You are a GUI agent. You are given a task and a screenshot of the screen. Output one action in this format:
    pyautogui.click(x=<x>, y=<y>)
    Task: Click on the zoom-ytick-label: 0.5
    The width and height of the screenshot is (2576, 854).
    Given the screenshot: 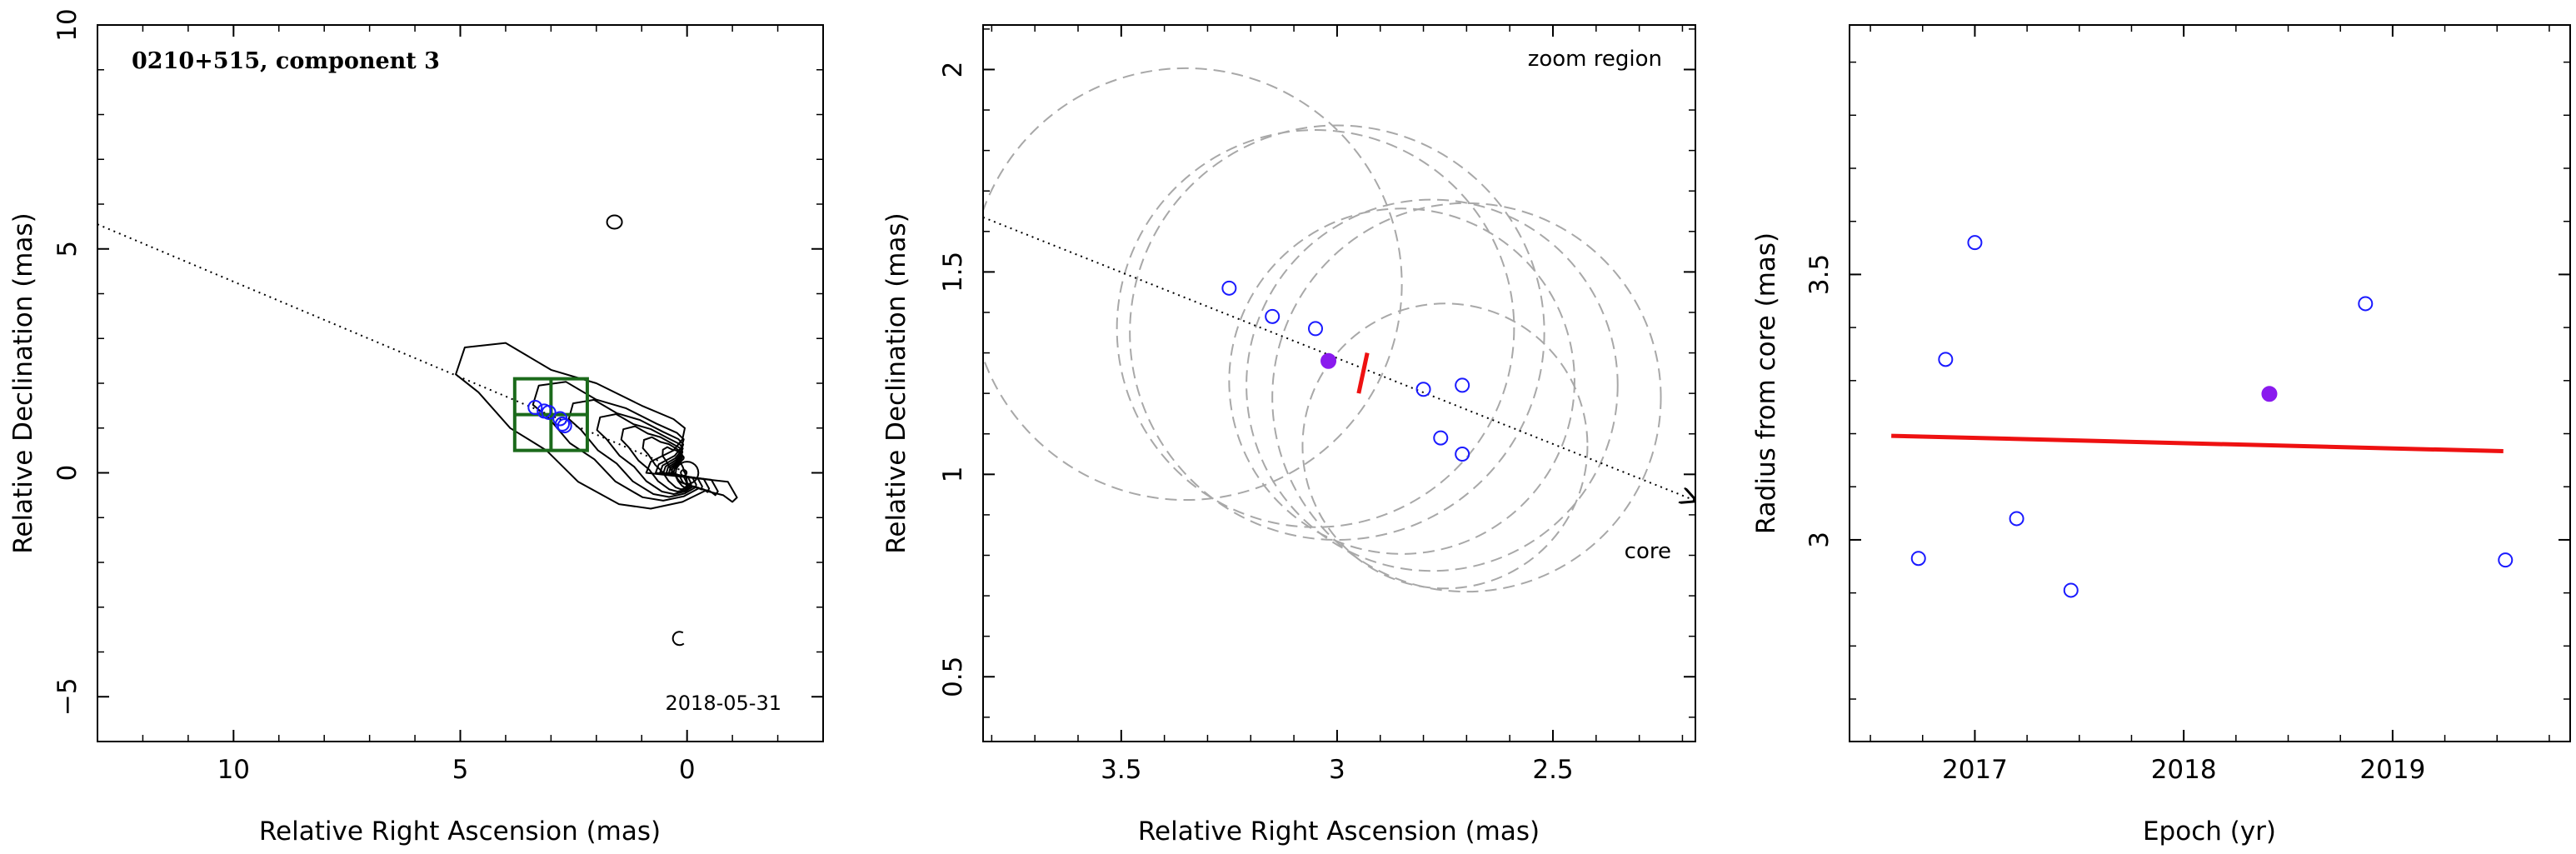 What is the action you would take?
    pyautogui.click(x=953, y=677)
    